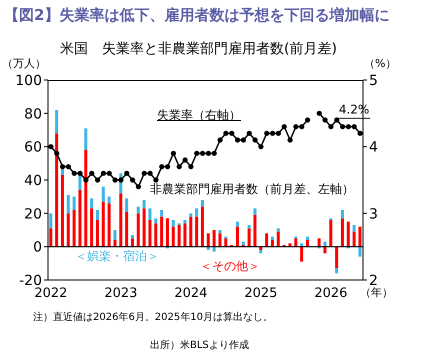 Image resolution: width=423 pixels, height=362 pixels. What do you see at coordinates (33, 214) in the screenshot?
I see `y-tick-label: 20` at bounding box center [33, 214].